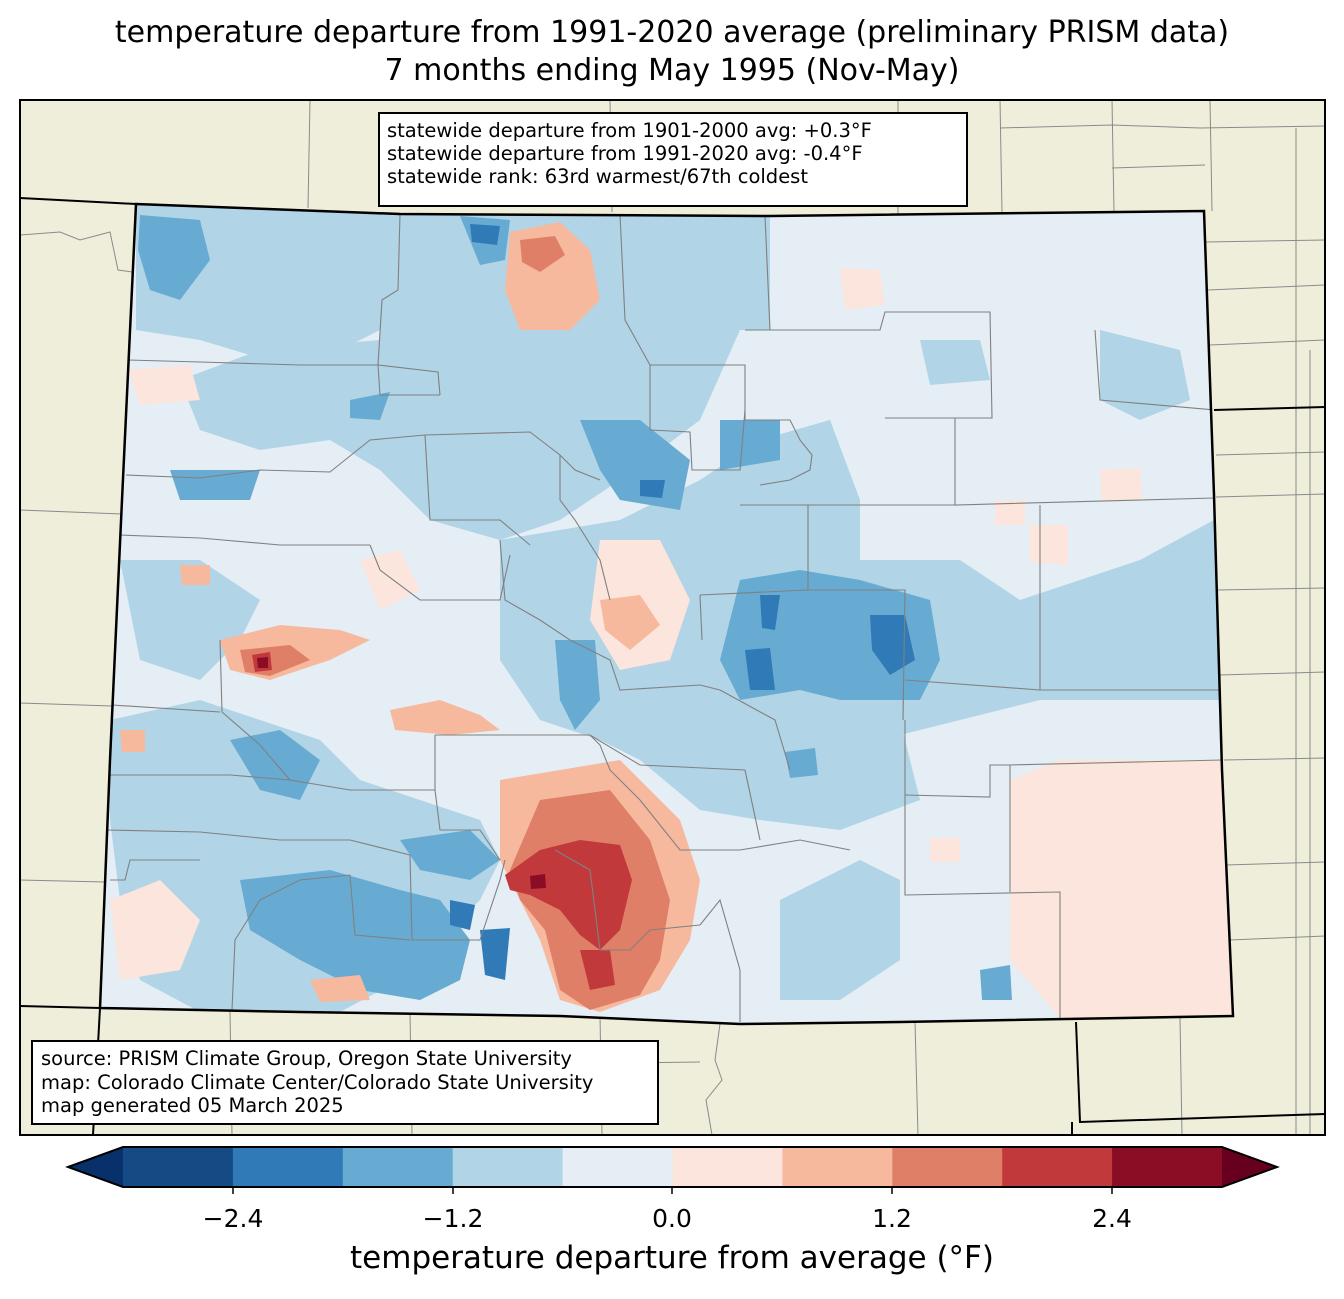 Image resolution: width=1344 pixels, height=1299 pixels. What do you see at coordinates (233, 1218) in the screenshot?
I see `colorbar-tick-label: −2.4` at bounding box center [233, 1218].